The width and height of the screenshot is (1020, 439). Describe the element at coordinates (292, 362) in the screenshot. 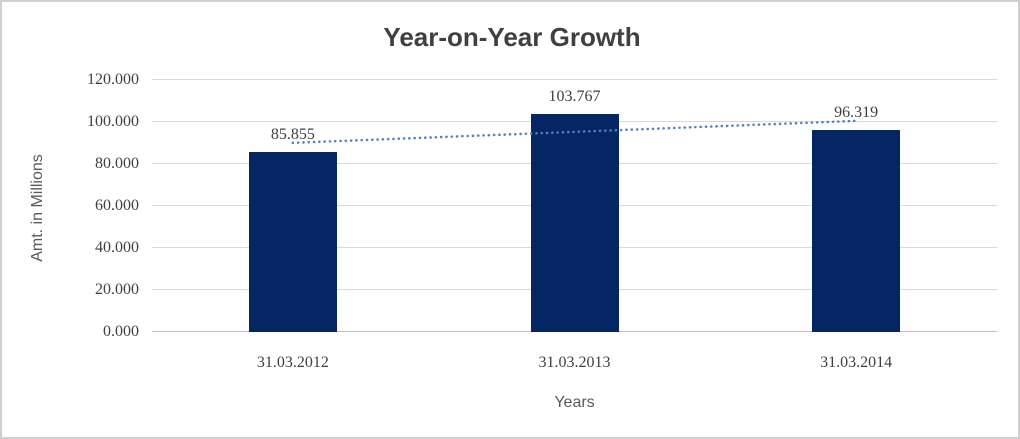

I see `x-tick-label: 31.03.2012` at that location.